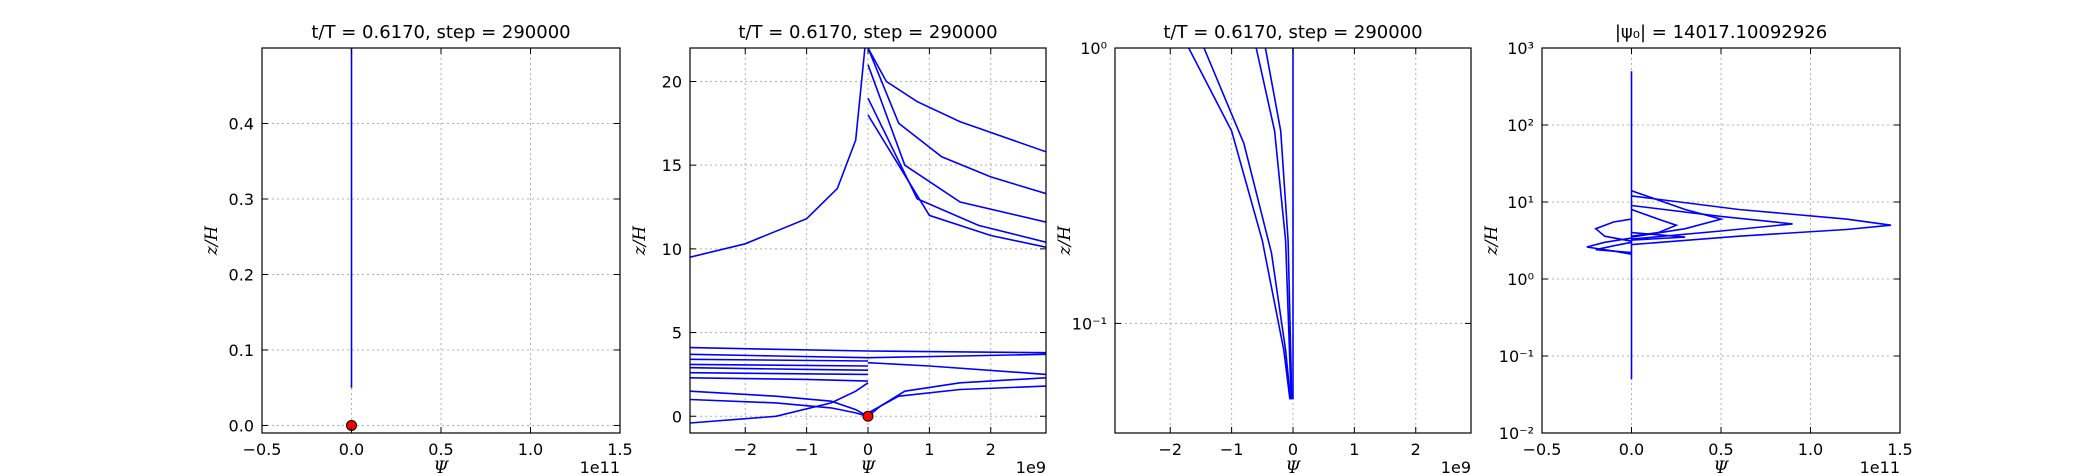 This screenshot has height=475, width=2100. Describe the element at coordinates (1520, 125) in the screenshot. I see `y-tick-label: 10²` at that location.